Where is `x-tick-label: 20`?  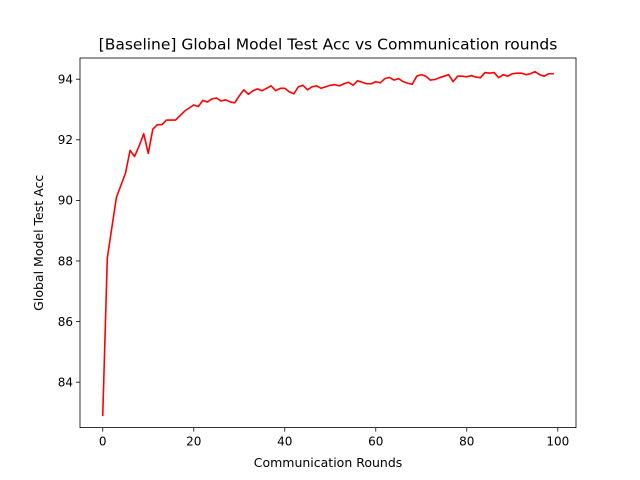 x-tick-label: 20 is located at coordinates (193, 442).